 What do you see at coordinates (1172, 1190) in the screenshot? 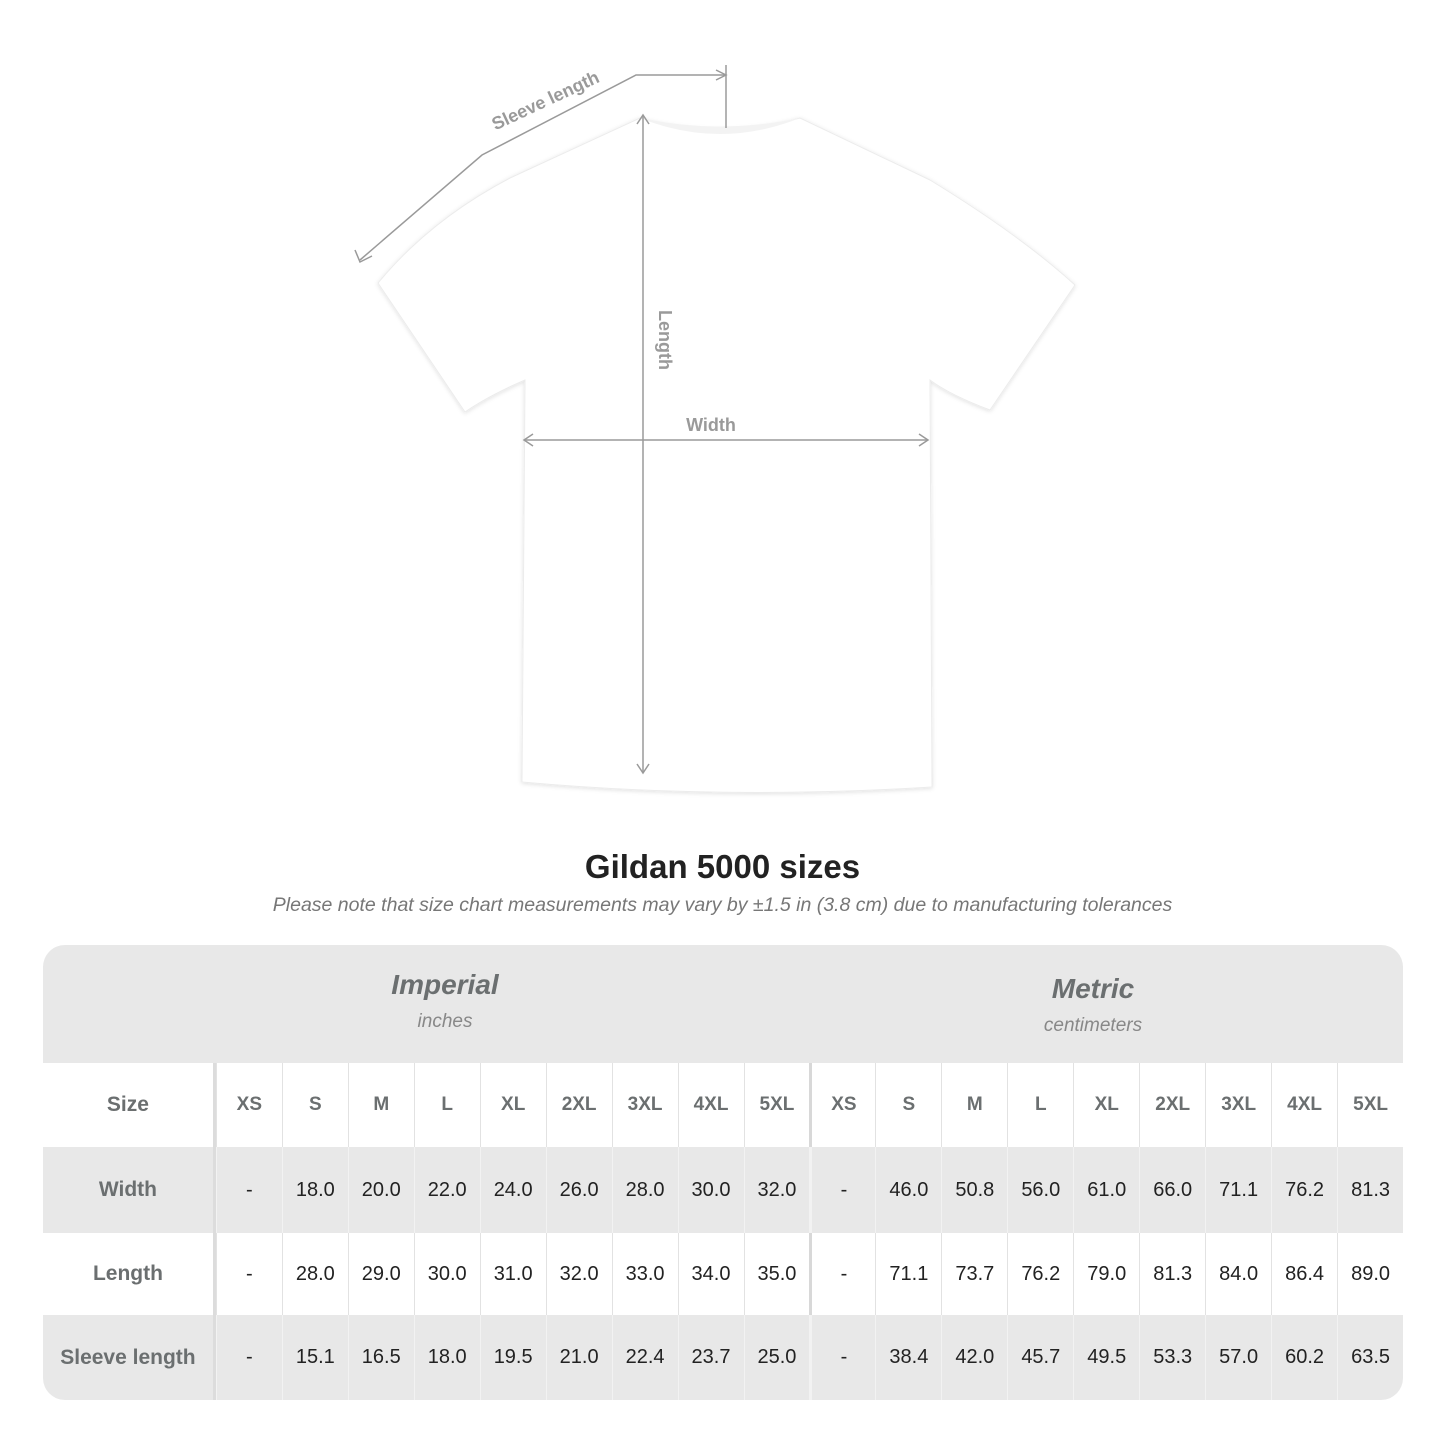
I see `metric-value-cell: 66.0` at bounding box center [1172, 1190].